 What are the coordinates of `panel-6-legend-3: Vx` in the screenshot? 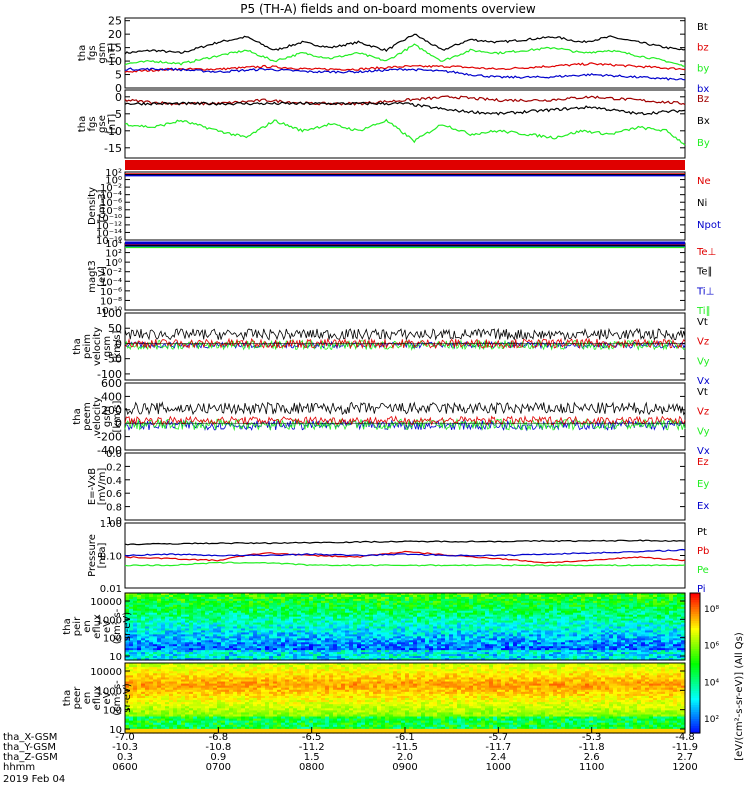 It's located at (703, 451).